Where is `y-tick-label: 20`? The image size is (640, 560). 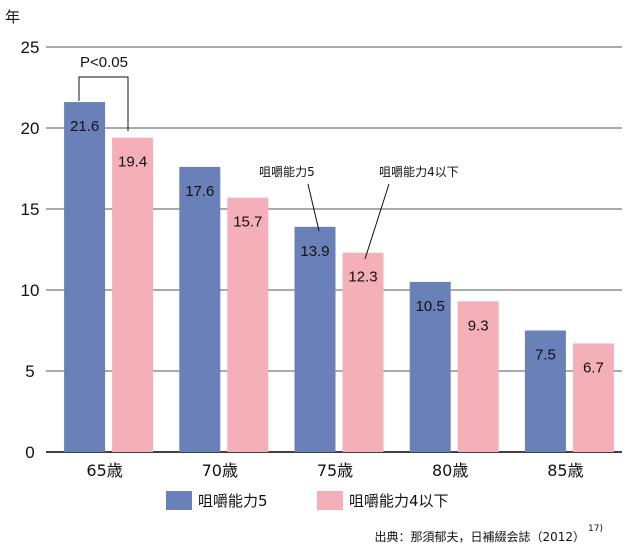 y-tick-label: 20 is located at coordinates (30, 128).